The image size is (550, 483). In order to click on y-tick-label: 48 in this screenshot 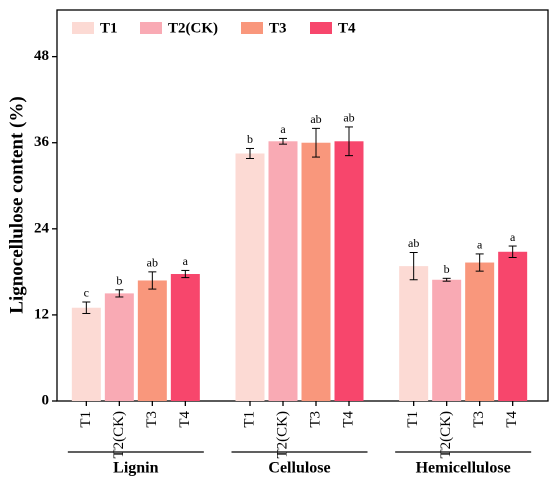, I will do `click(41, 56)`.